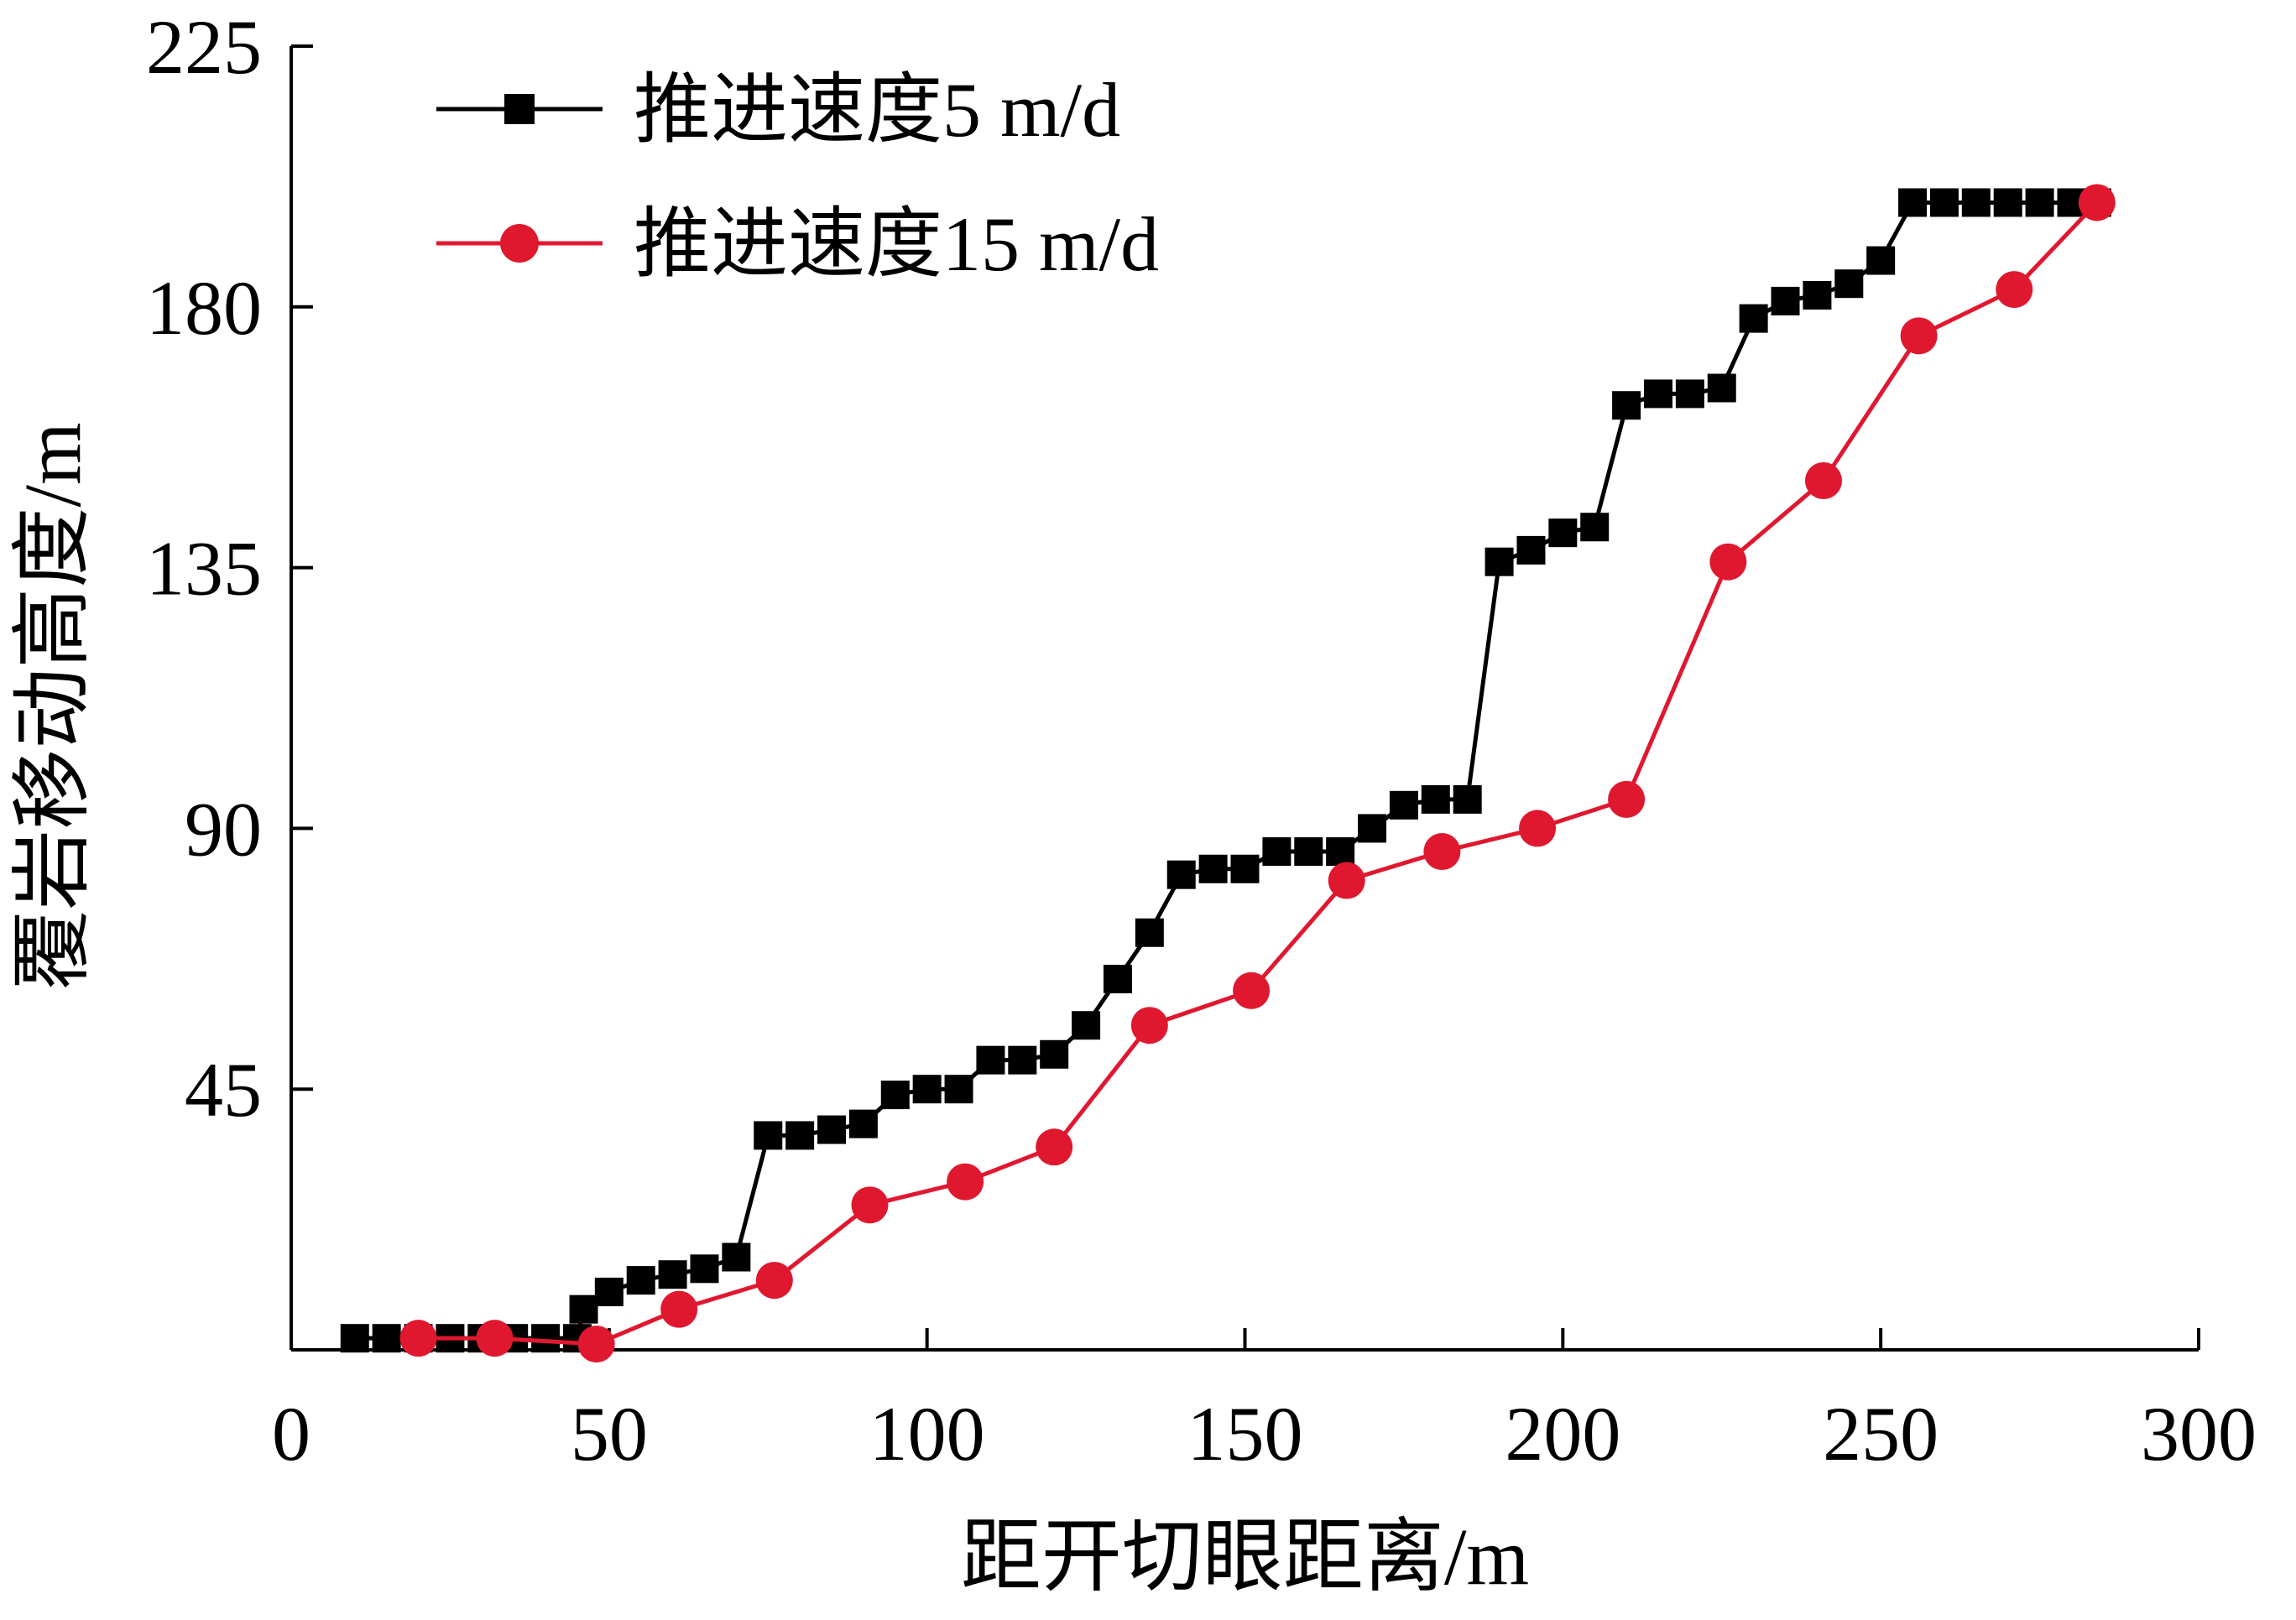 Image resolution: width=2296 pixels, height=1620 pixels. What do you see at coordinates (797, 177) in the screenshot?
I see `chart-legend: 推进速度5 m/d 推进速度15 m/d` at bounding box center [797, 177].